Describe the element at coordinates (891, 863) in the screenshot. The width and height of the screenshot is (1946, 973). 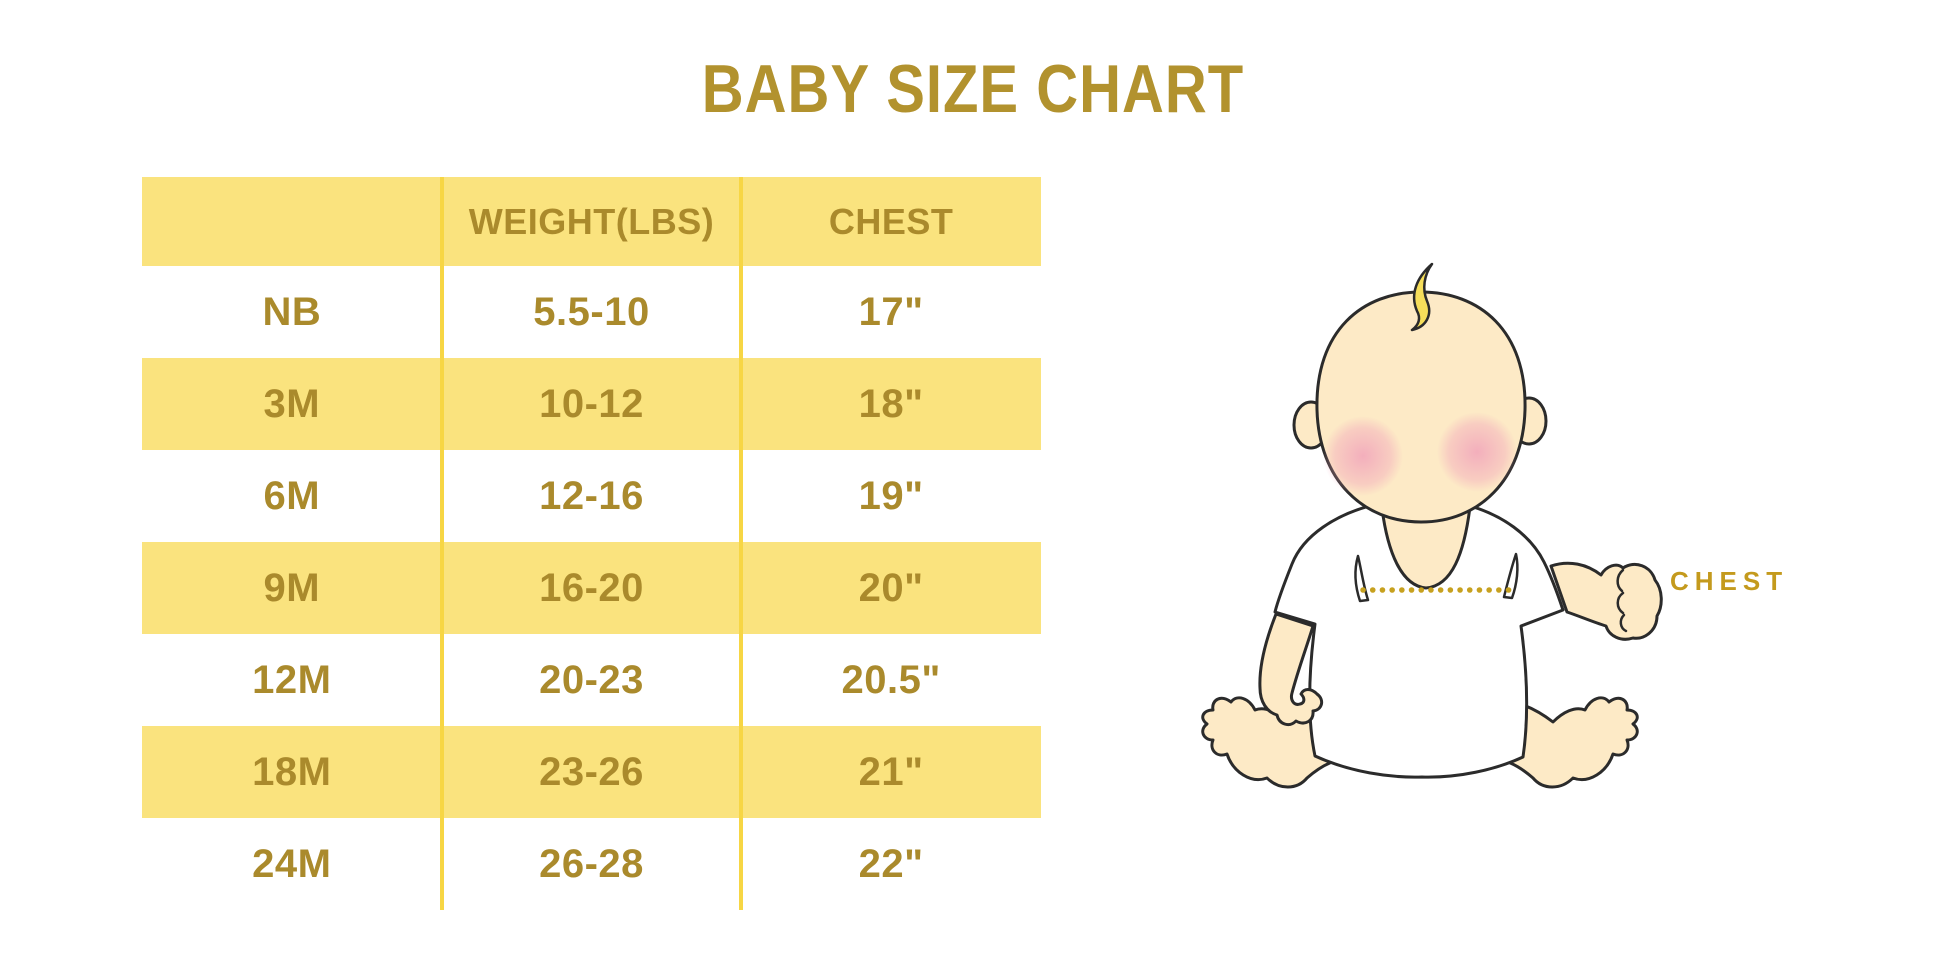
I see `chest-cell: 22"` at that location.